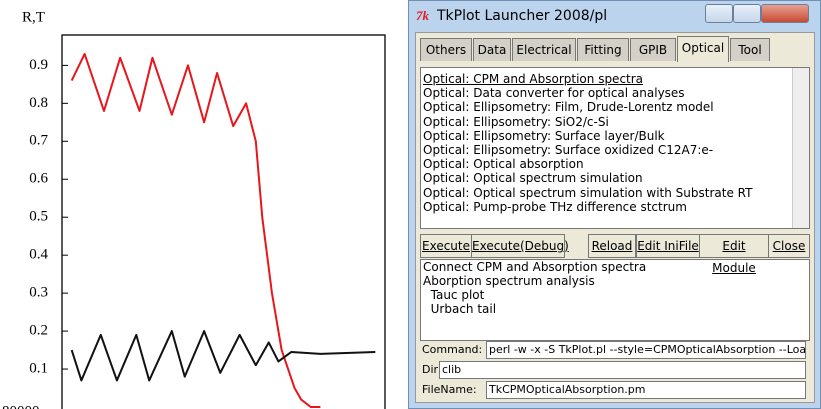  What do you see at coordinates (789, 246) in the screenshot?
I see `action-button: Close` at bounding box center [789, 246].